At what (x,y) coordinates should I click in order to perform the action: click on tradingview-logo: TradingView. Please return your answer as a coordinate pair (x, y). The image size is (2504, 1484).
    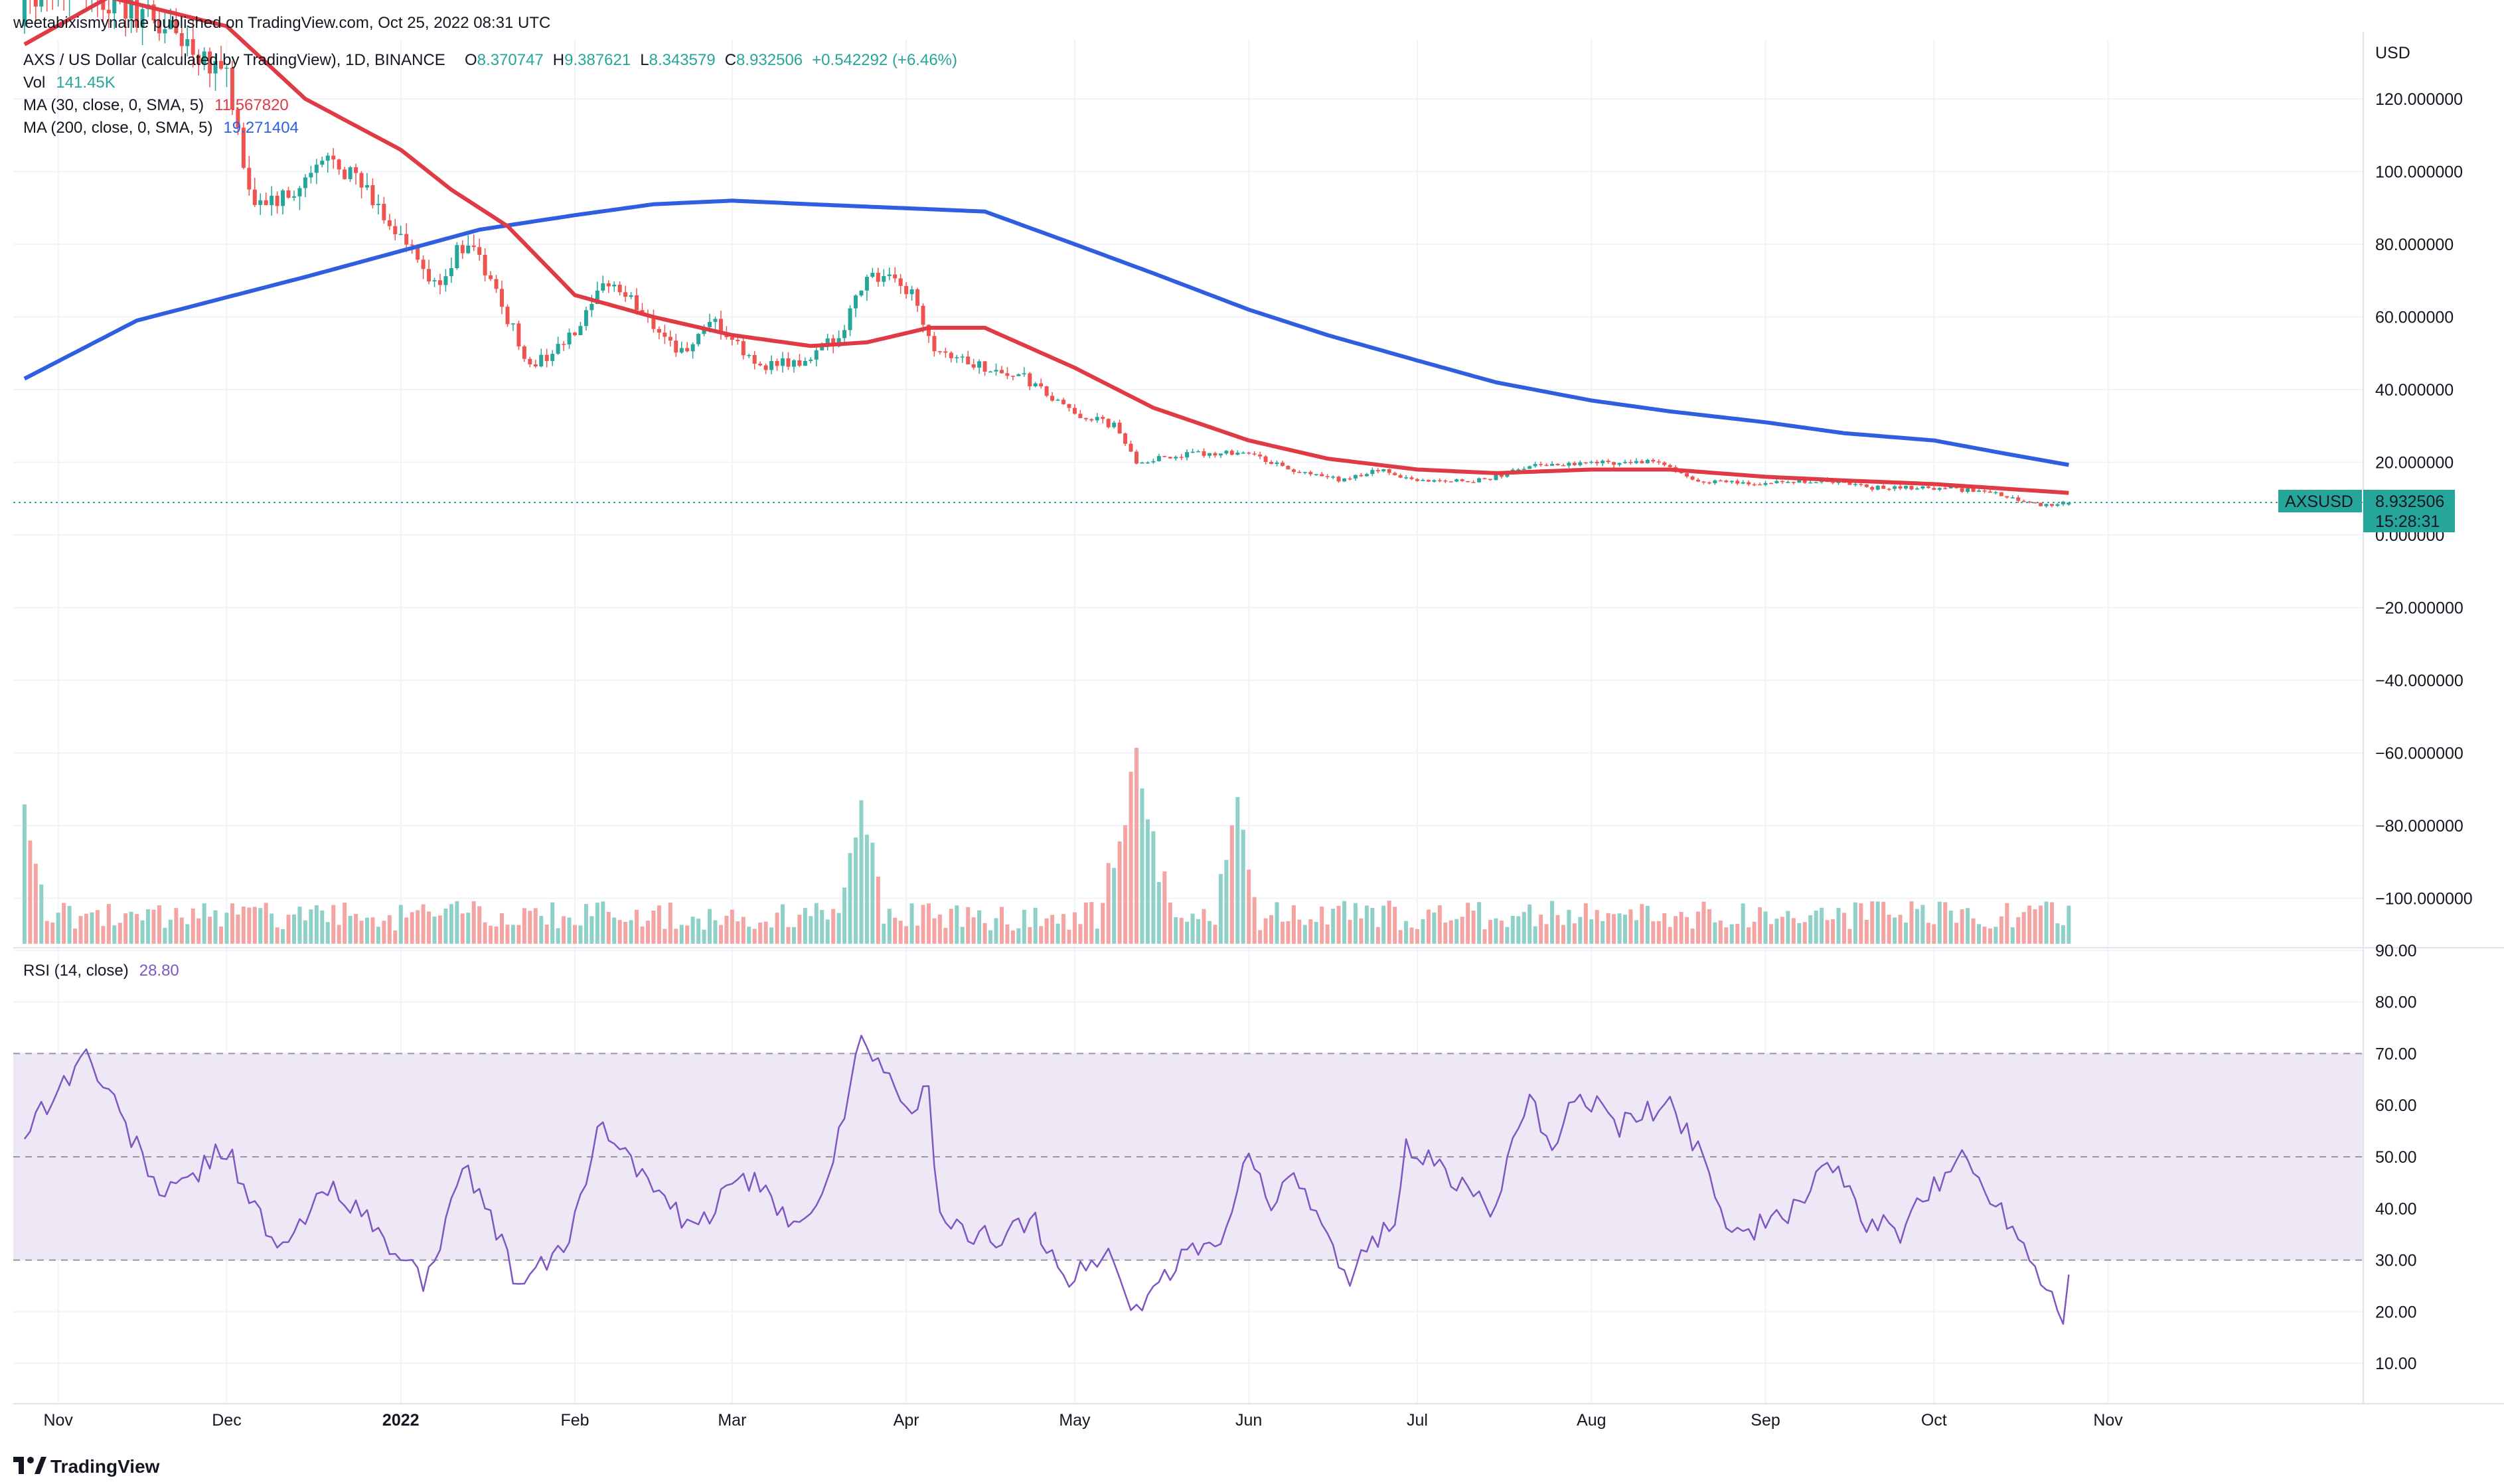
    Looking at the image, I should click on (87, 1466).